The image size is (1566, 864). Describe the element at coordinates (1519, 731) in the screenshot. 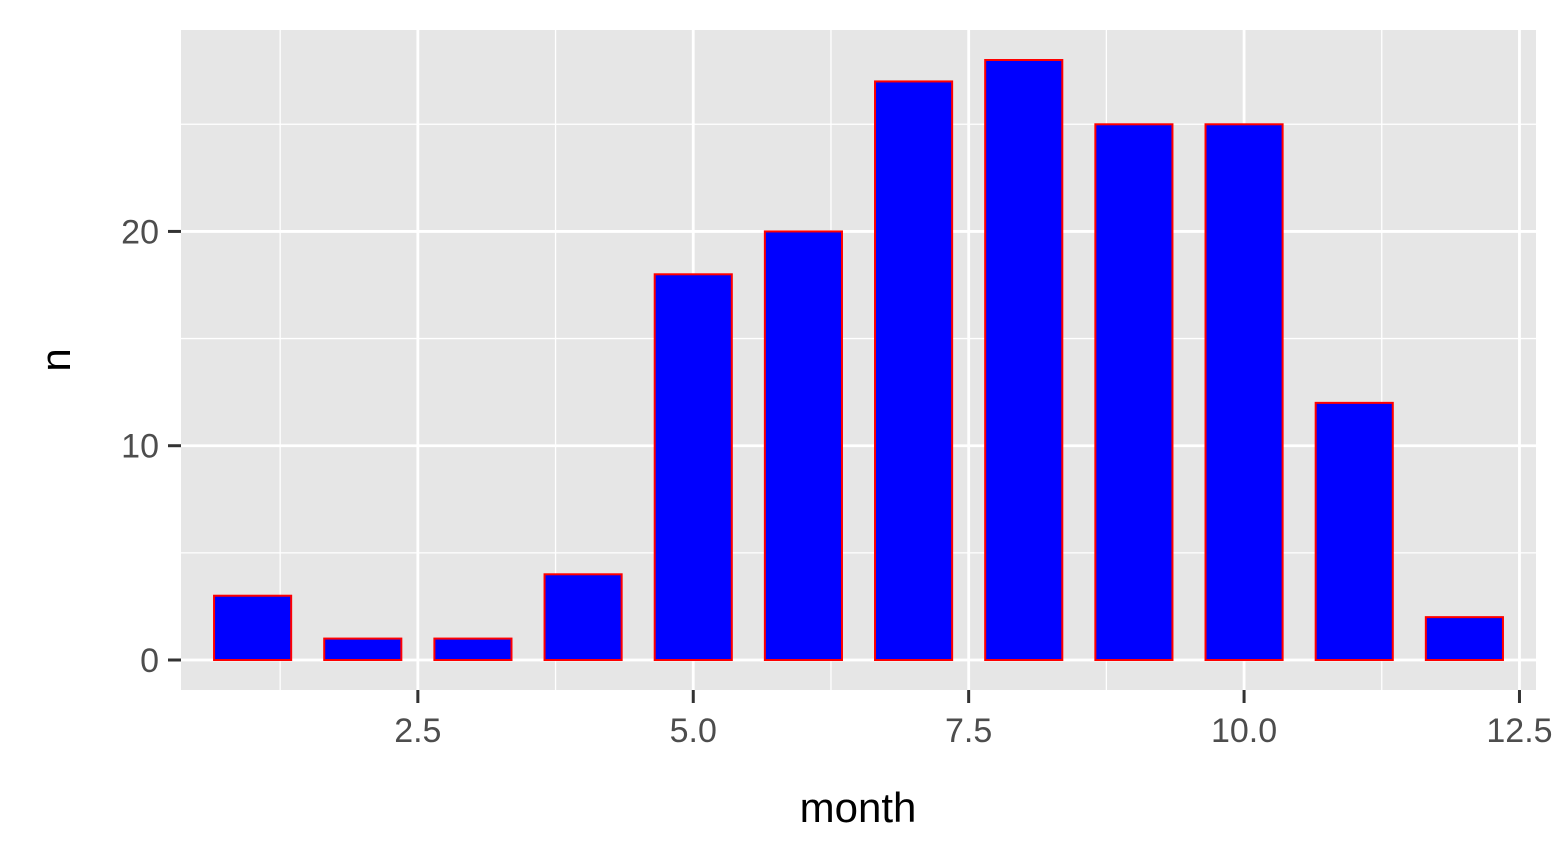

I see `x-tick-label: 12.5` at that location.